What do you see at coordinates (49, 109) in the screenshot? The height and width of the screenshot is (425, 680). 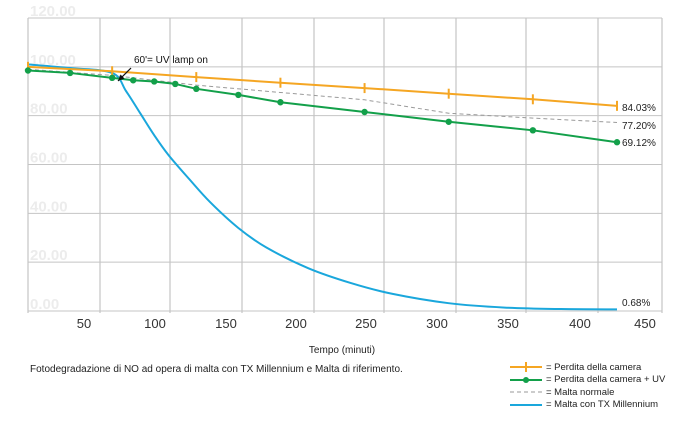 I see `y-tick-label: 80.00` at bounding box center [49, 109].